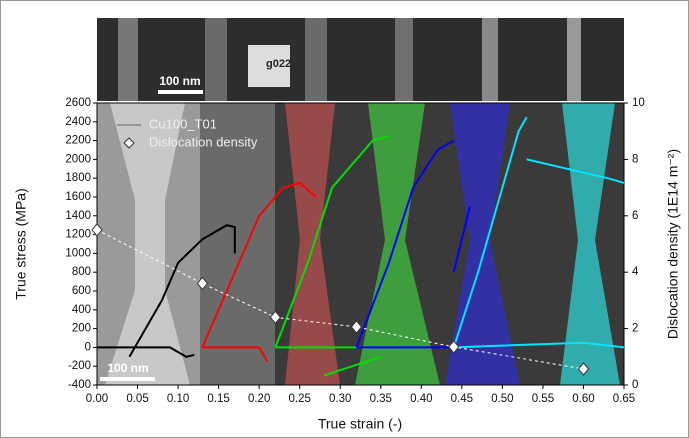  I want to click on y-tick-label: 0, so click(88, 347).